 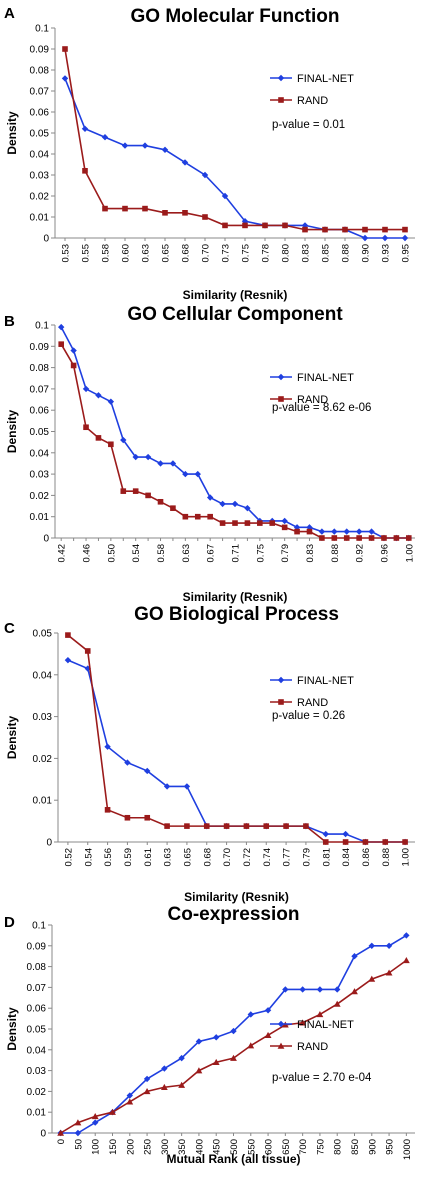 What do you see at coordinates (234, 16) in the screenshot?
I see `chart-title: GO Molecular Function` at bounding box center [234, 16].